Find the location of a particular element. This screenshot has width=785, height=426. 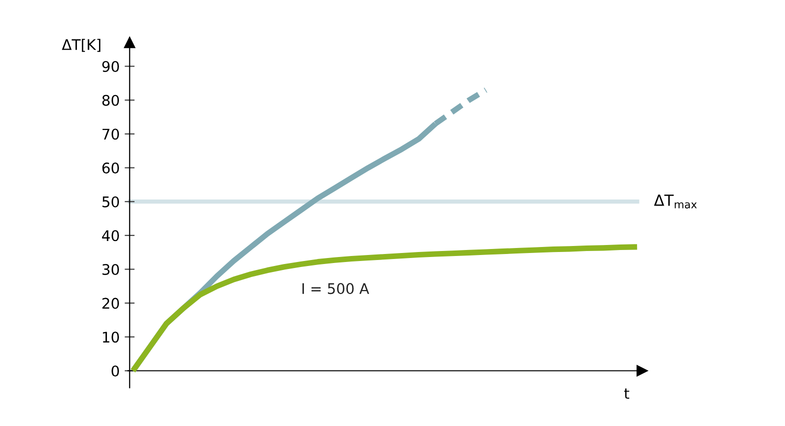

y-tick-label: 30 is located at coordinates (110, 270).